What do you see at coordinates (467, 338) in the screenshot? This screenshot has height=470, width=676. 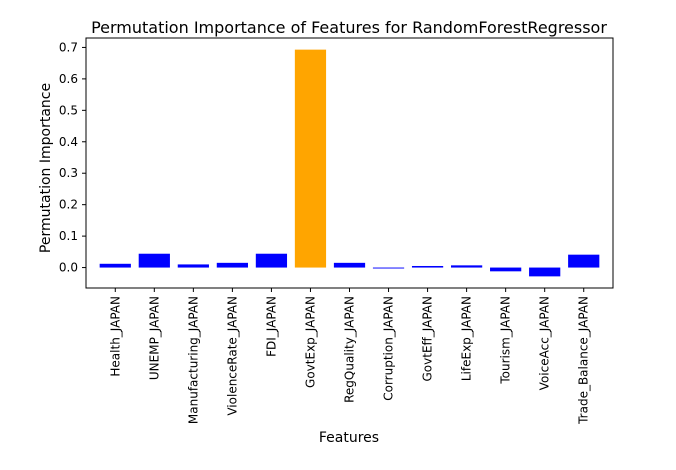 I see `x-tick-label: LifeExp_JAPAN` at bounding box center [467, 338].